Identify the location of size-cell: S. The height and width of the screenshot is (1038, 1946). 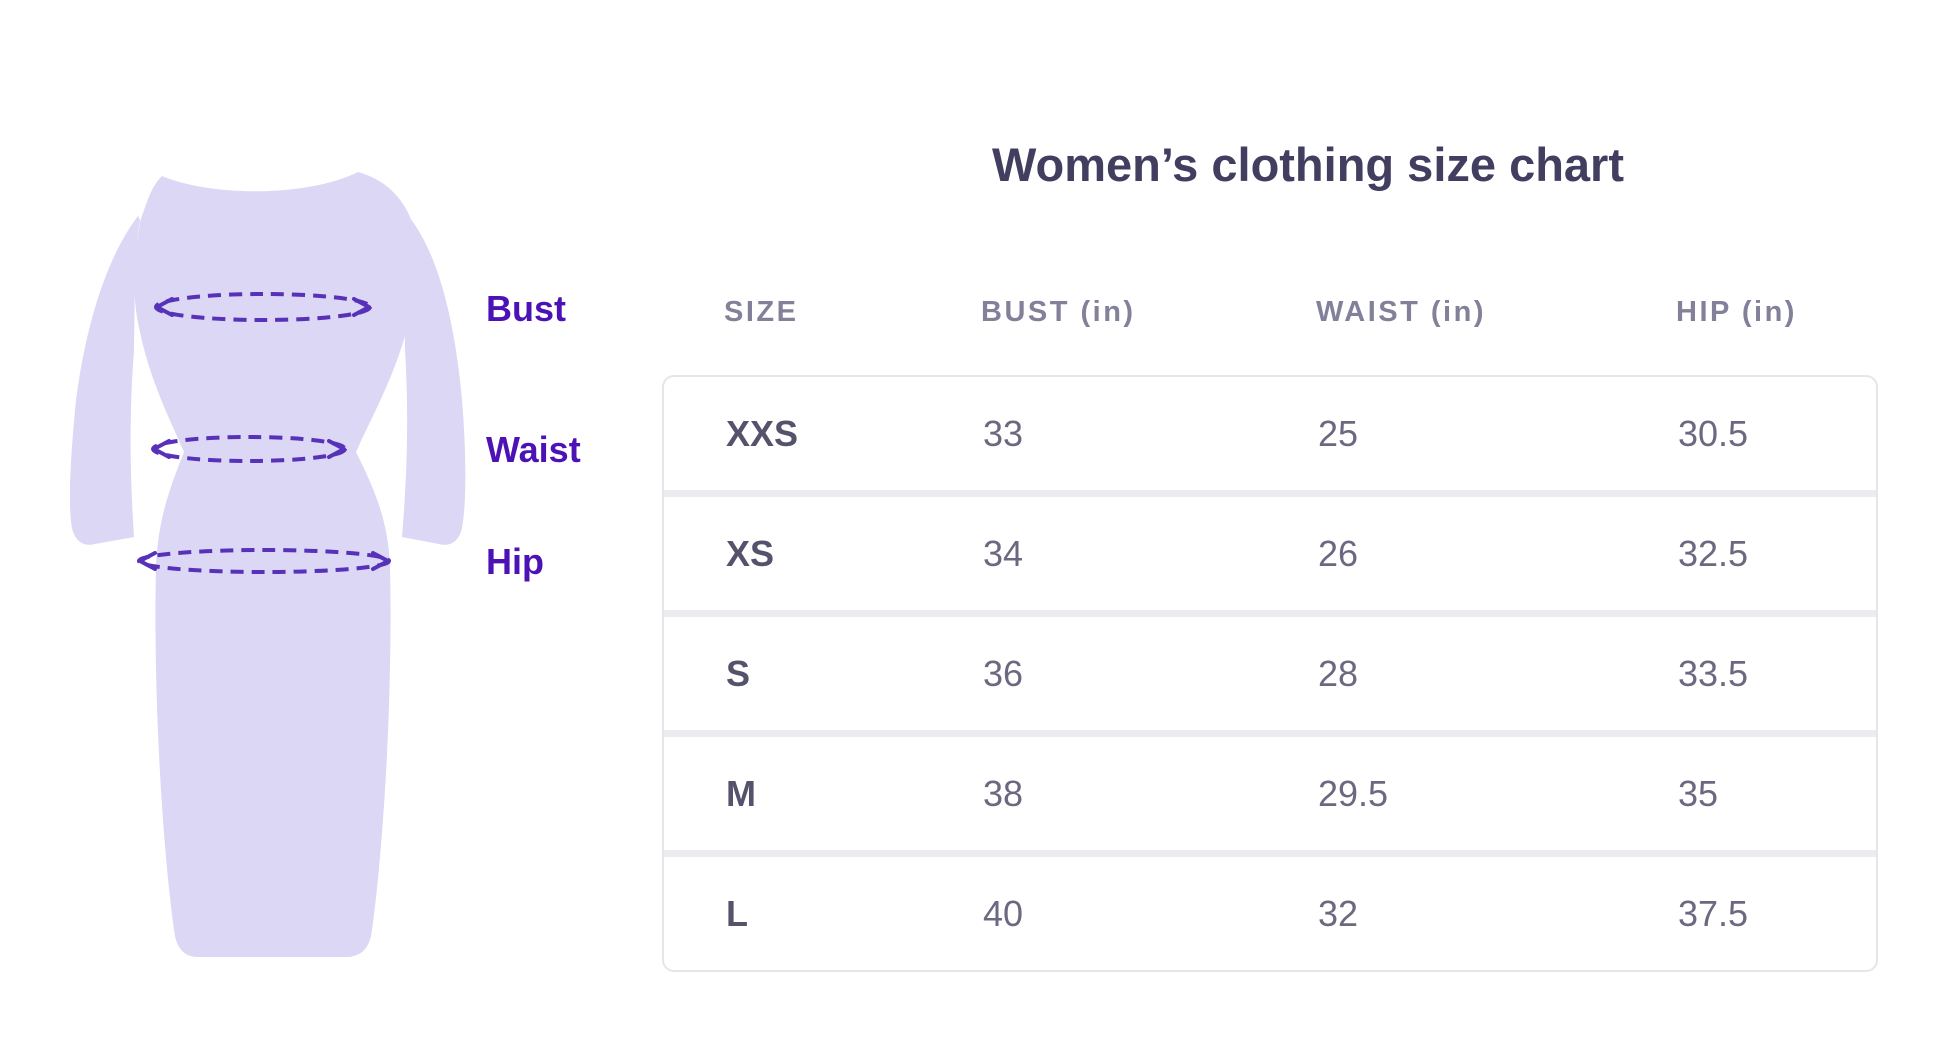
(738, 673).